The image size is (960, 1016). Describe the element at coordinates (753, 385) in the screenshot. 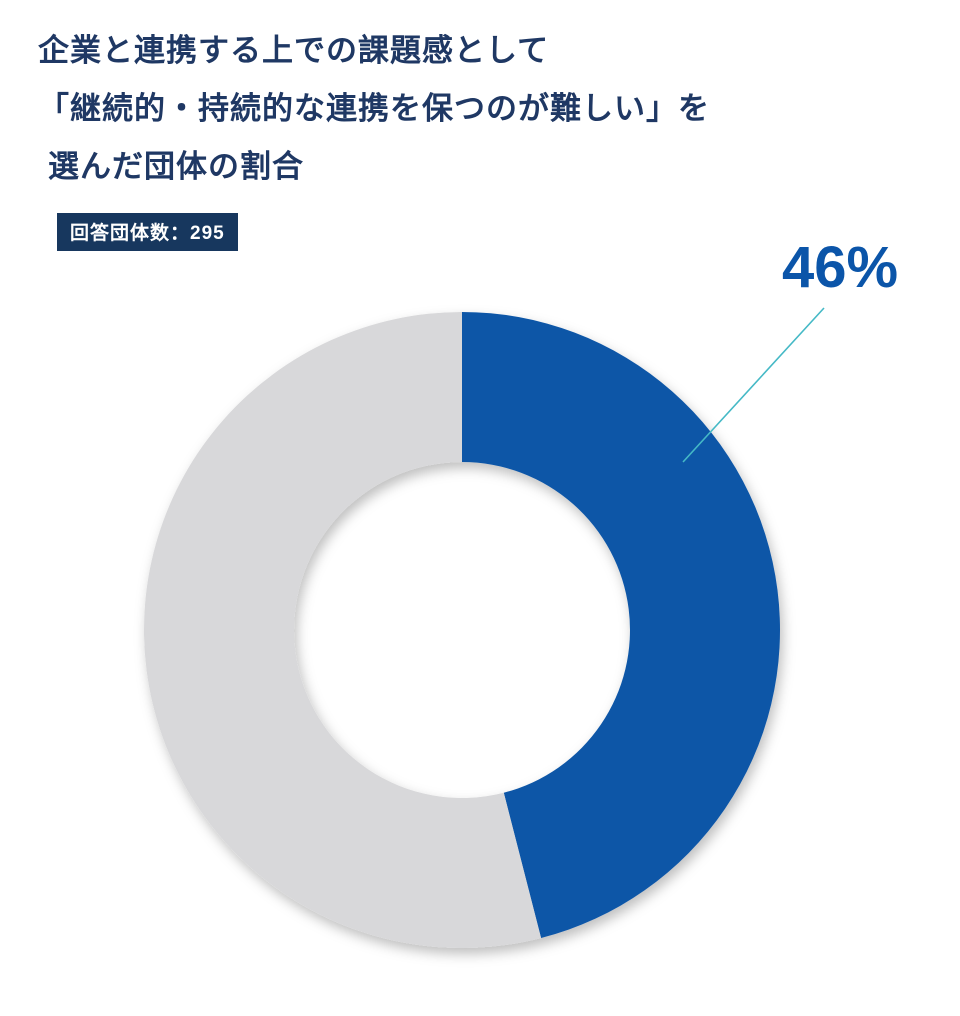

I see `leader-line` at that location.